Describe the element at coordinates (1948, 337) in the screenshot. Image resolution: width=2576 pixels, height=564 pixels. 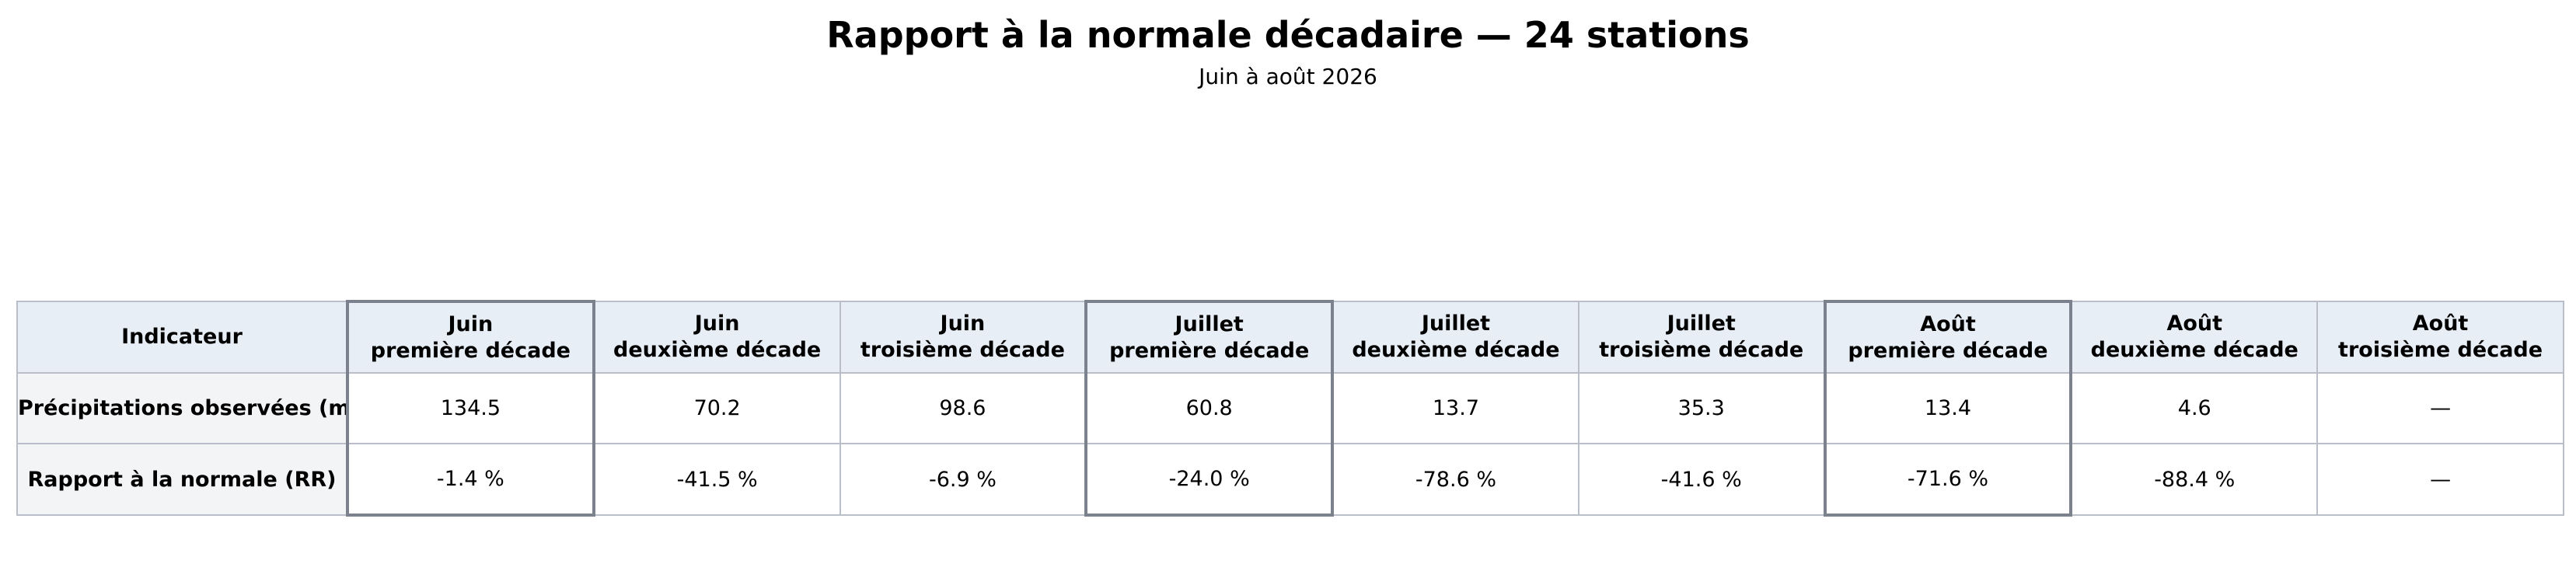
I see `column-header: Août première décade` at that location.